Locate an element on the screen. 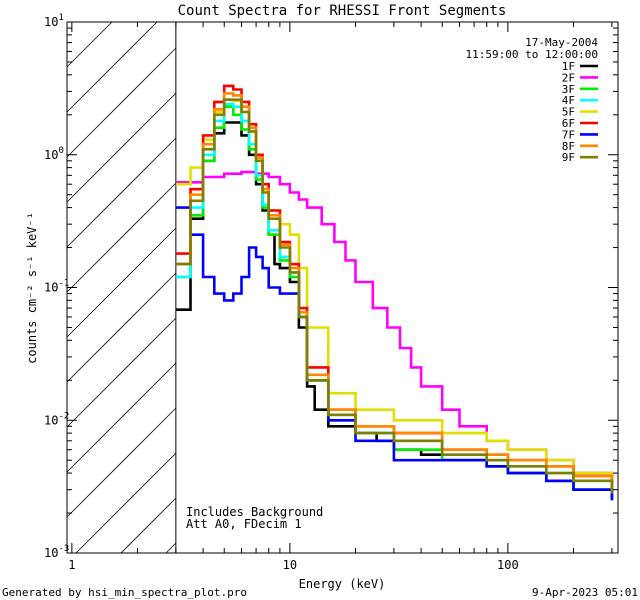  legend-label-2F: 2F is located at coordinates (568, 77).